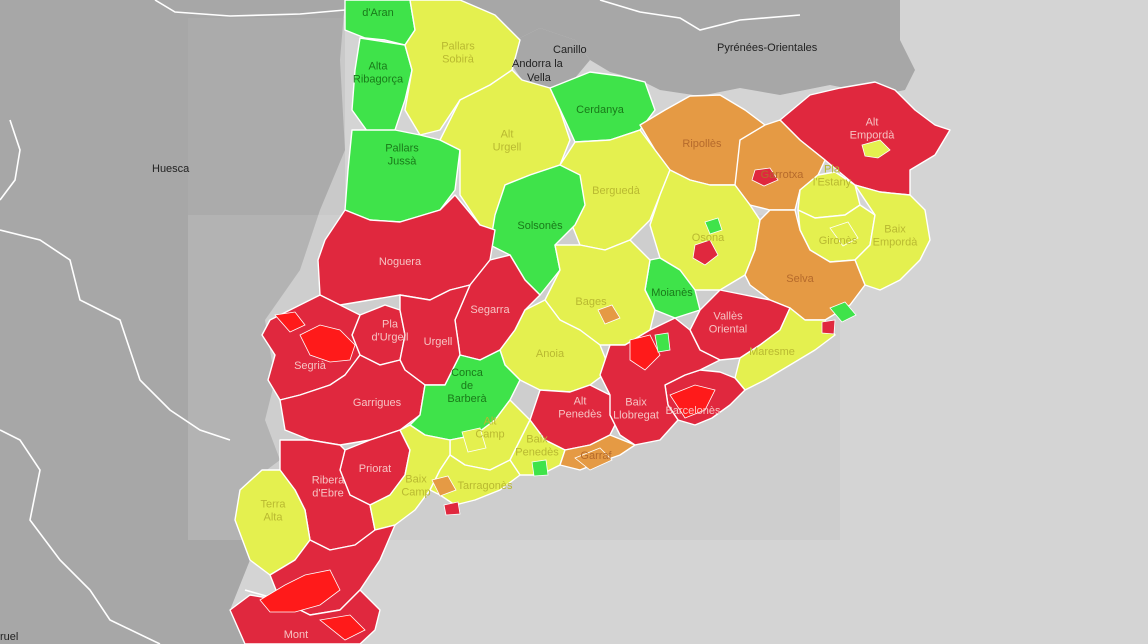 The width and height of the screenshot is (1148, 644). I want to click on region-selva, so click(805, 265).